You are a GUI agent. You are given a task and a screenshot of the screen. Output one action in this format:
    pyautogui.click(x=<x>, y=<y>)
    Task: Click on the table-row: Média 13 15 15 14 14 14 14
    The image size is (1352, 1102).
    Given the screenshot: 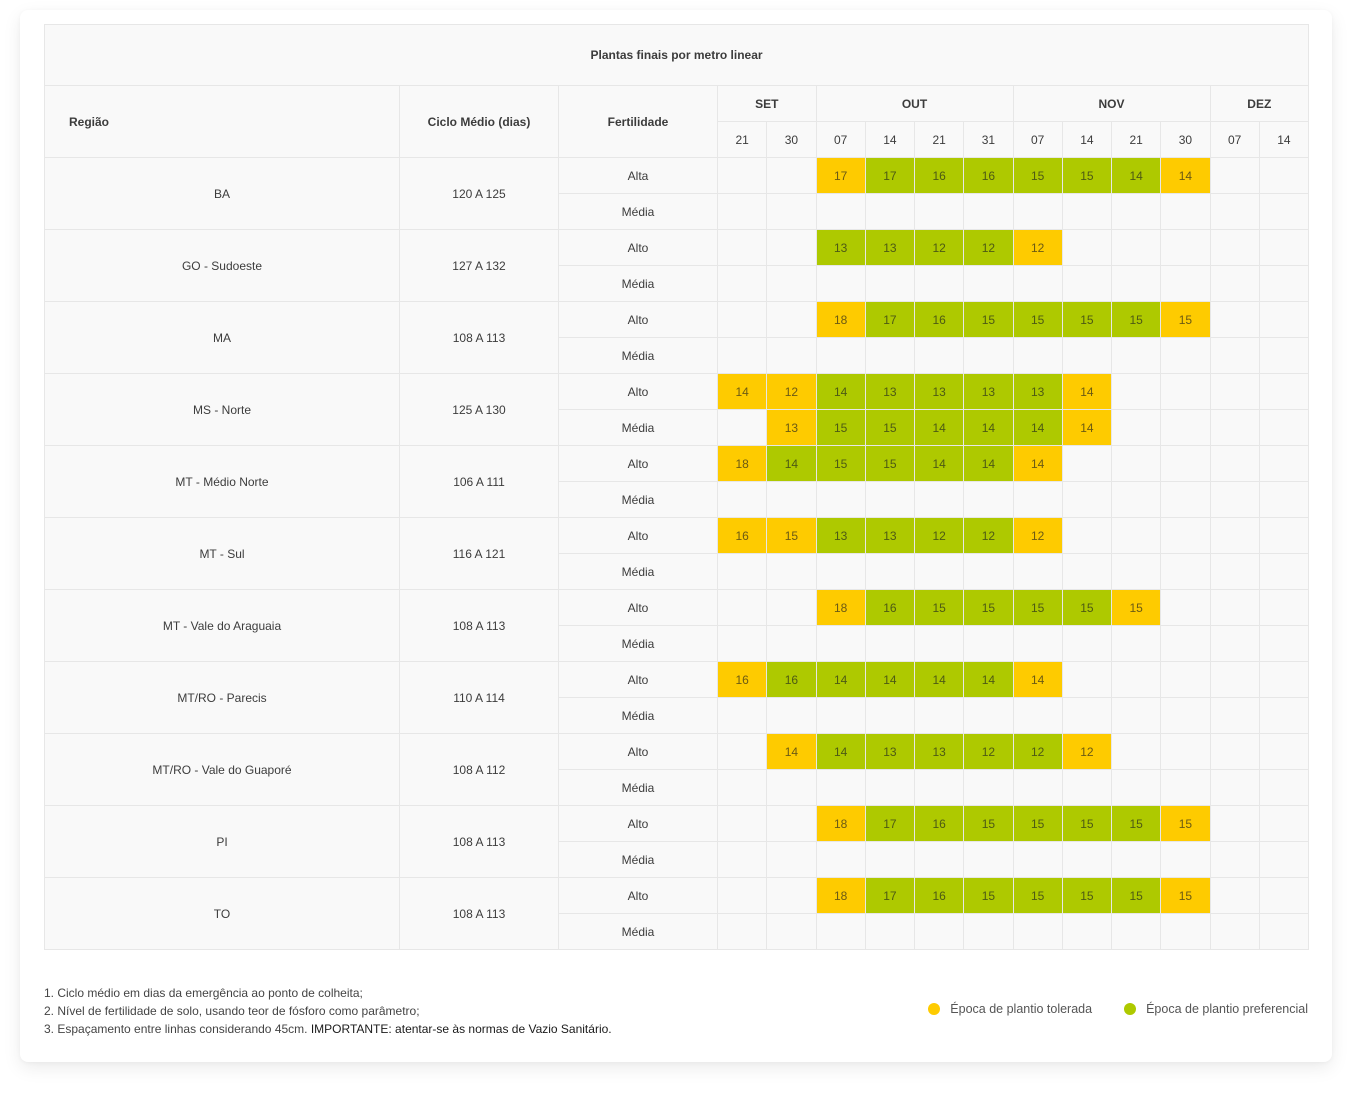 What is the action you would take?
    pyautogui.click(x=677, y=427)
    